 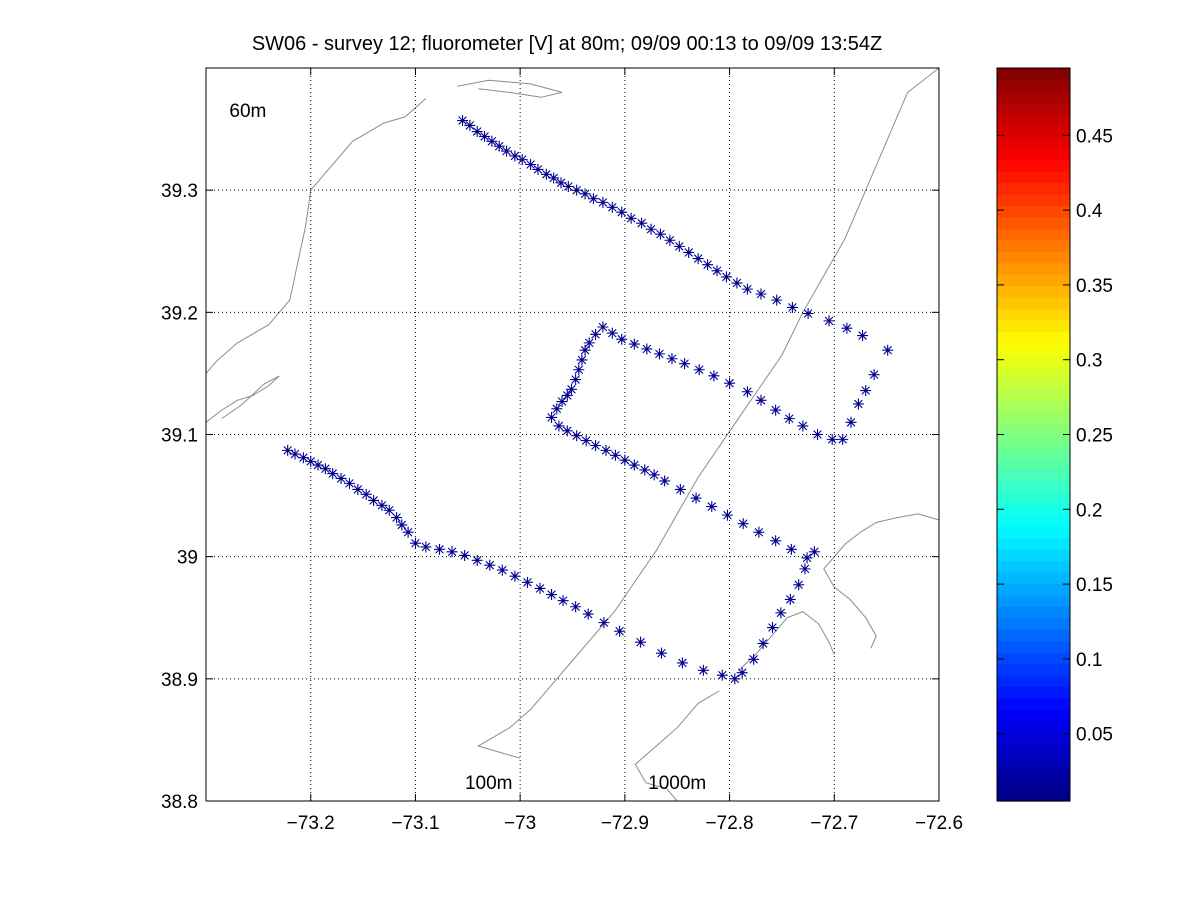 I want to click on colorbar-tick-label: 0.05, so click(x=1094, y=735).